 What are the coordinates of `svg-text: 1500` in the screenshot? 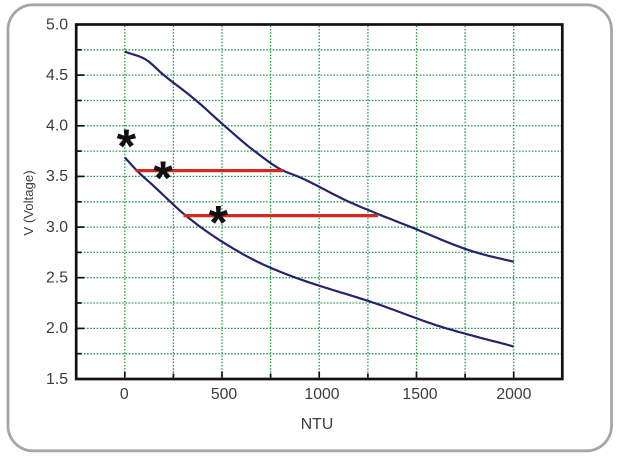 It's located at (419, 394).